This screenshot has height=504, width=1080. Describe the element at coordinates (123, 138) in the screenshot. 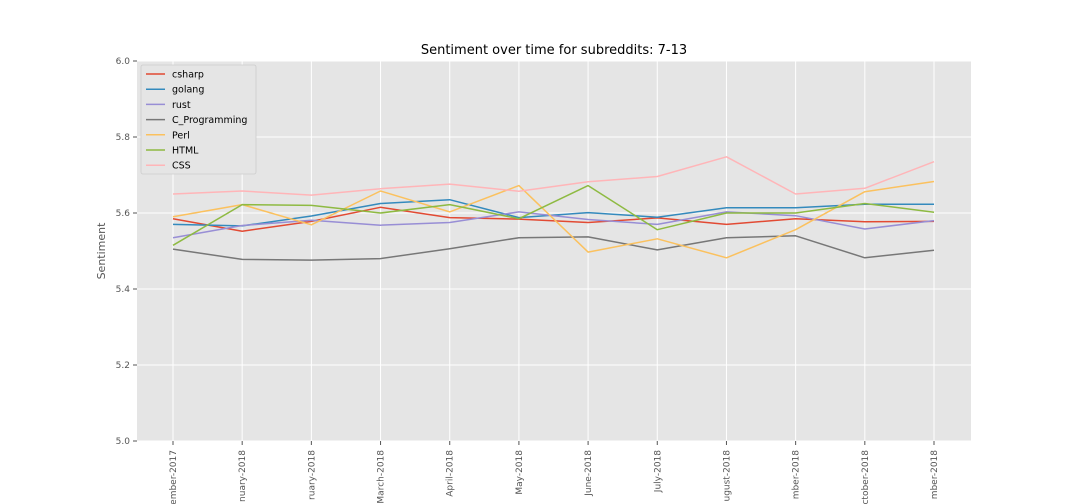

I see `y-tick-label: 5.8` at that location.